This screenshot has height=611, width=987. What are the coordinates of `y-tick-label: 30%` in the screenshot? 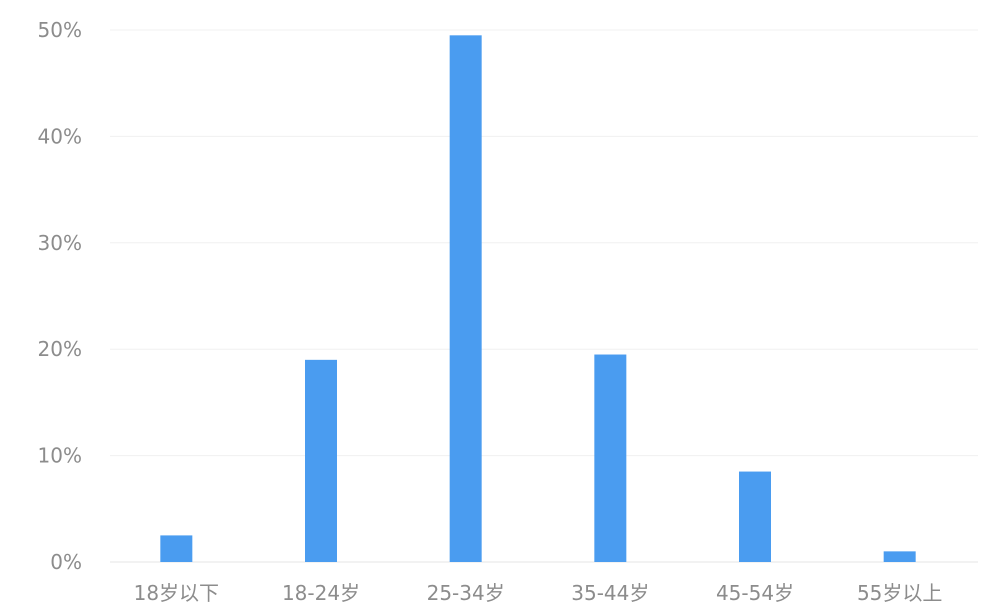 It's located at (60, 243).